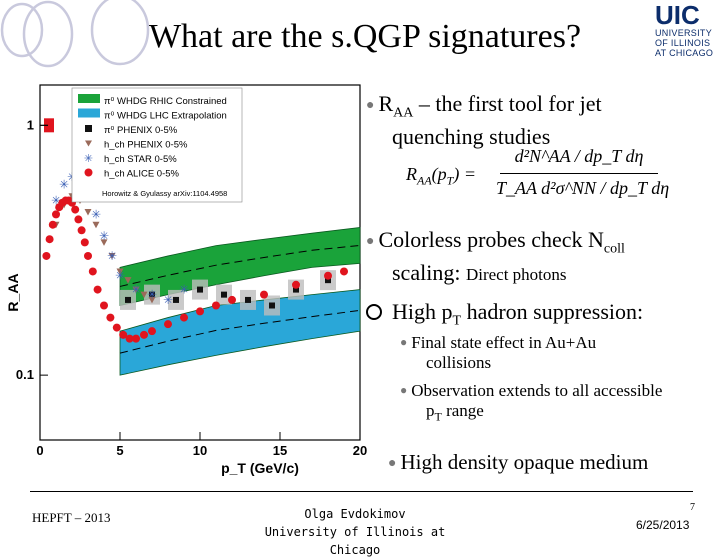 The height and width of the screenshot is (559, 720). Describe the element at coordinates (25, 374) in the screenshot. I see `y-tick-label-0: 0.1` at that location.